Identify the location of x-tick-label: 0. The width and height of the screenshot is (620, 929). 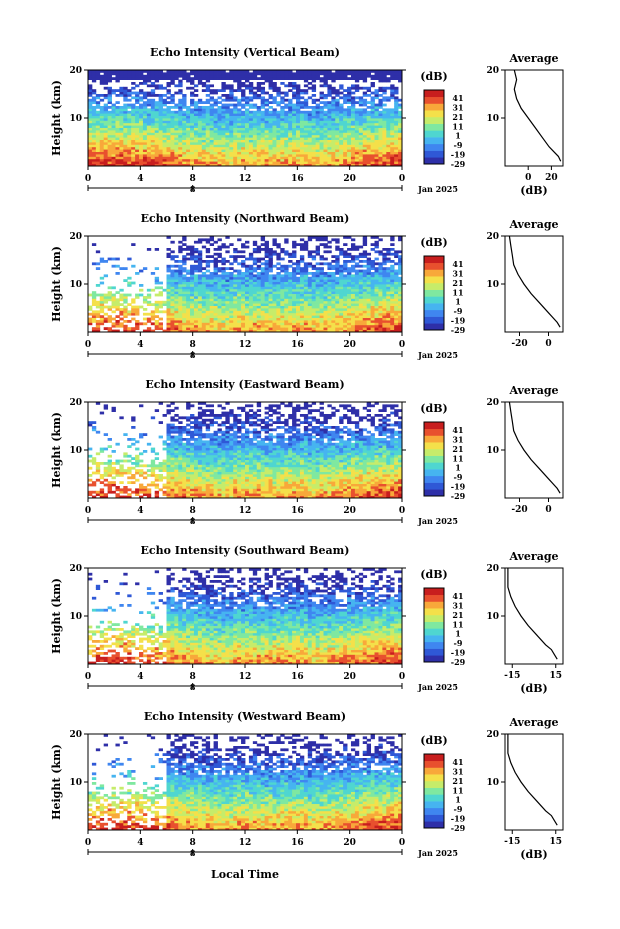
(88, 345).